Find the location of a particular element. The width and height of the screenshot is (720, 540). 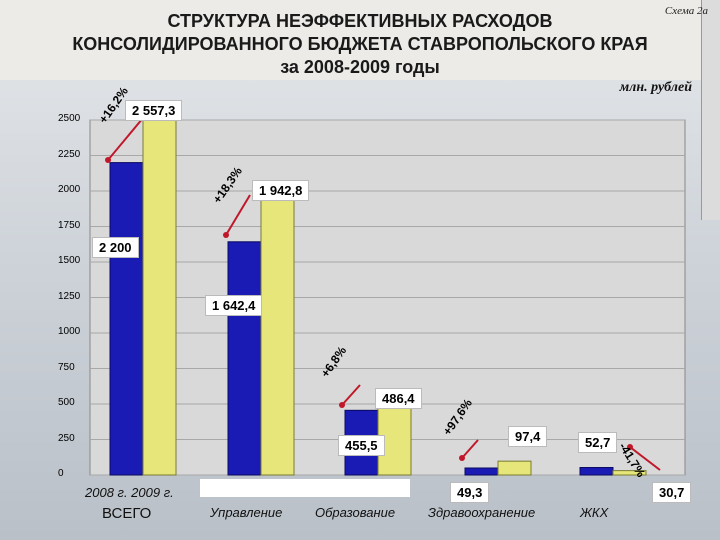

y-tick-label: 1000 is located at coordinates (69, 331).